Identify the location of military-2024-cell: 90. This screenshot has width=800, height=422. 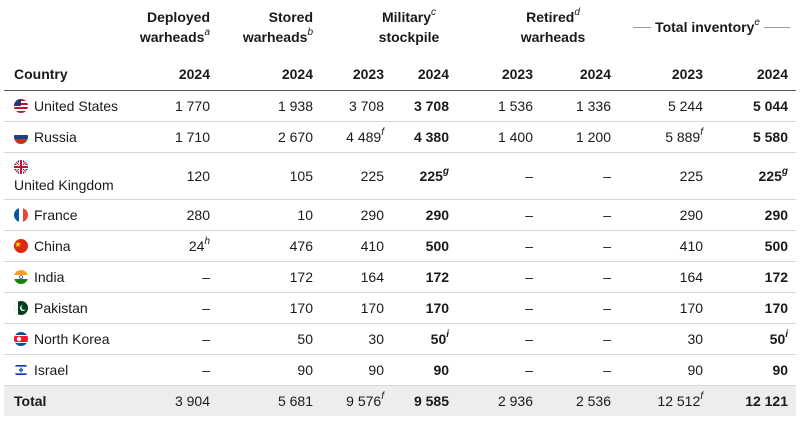
(425, 370).